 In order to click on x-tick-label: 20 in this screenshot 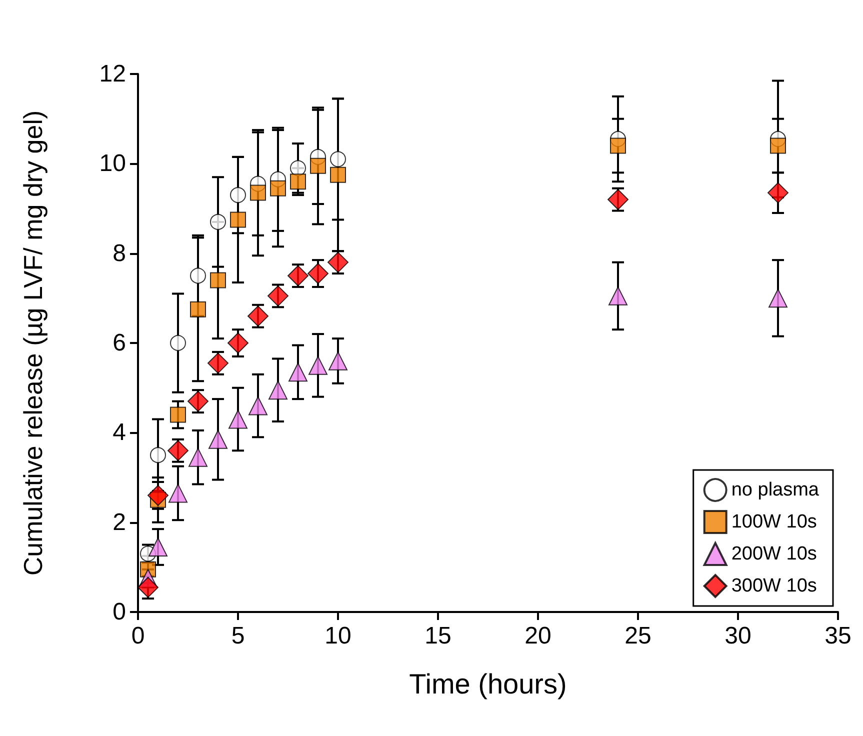, I will do `click(538, 636)`.